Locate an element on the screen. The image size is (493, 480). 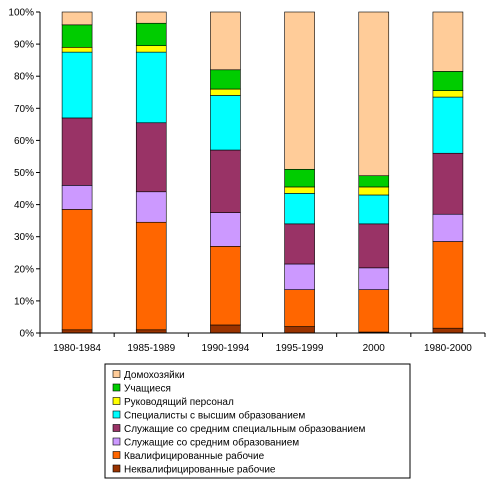
legend-label: Неквалифицированные рабочие is located at coordinates (200, 470).